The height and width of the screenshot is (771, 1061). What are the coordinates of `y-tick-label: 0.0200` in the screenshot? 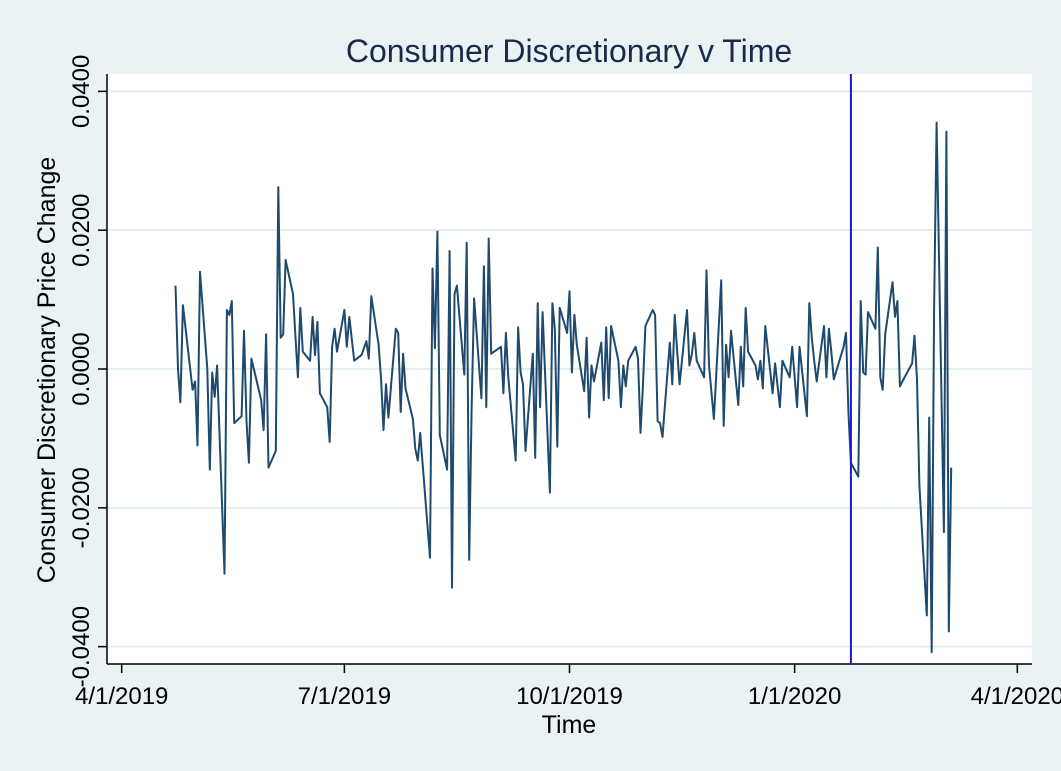 It's located at (81, 229).